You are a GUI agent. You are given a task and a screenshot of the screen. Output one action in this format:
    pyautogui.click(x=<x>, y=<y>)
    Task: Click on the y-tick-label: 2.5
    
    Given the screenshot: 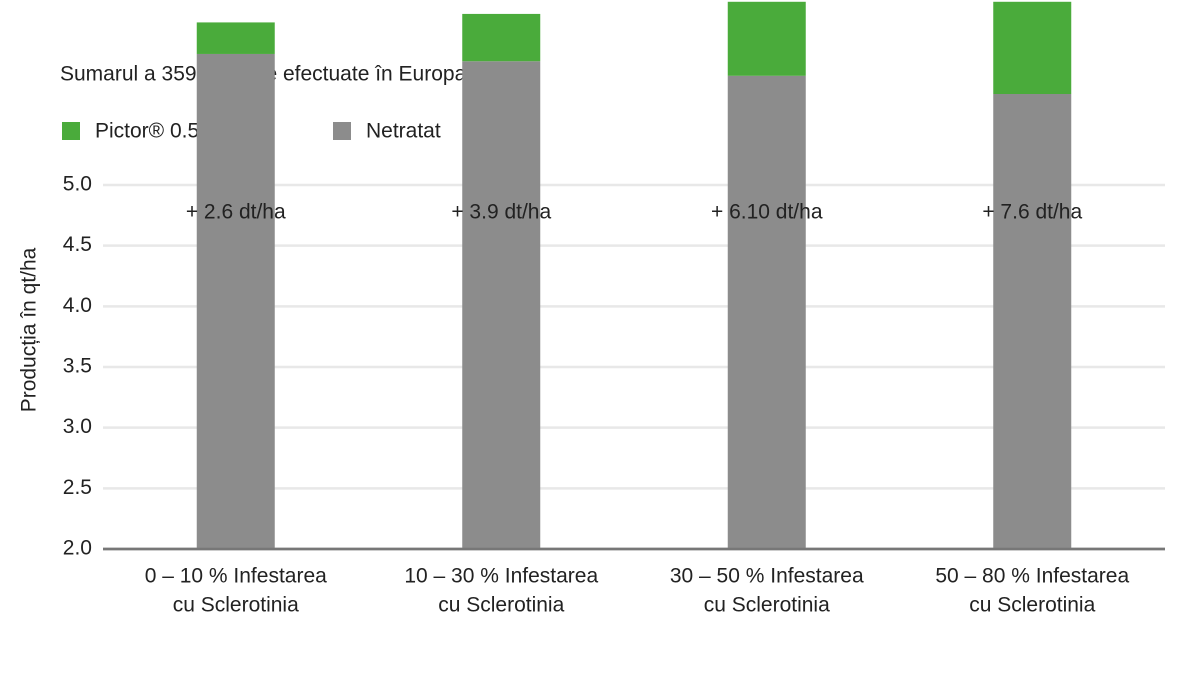 What is the action you would take?
    pyautogui.click(x=77, y=487)
    